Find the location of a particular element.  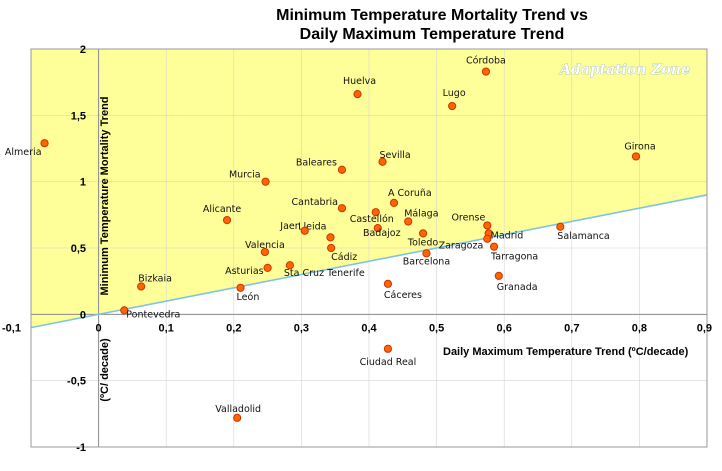

y-axis-unit-label: (ºC/ decade) is located at coordinates (105, 370).